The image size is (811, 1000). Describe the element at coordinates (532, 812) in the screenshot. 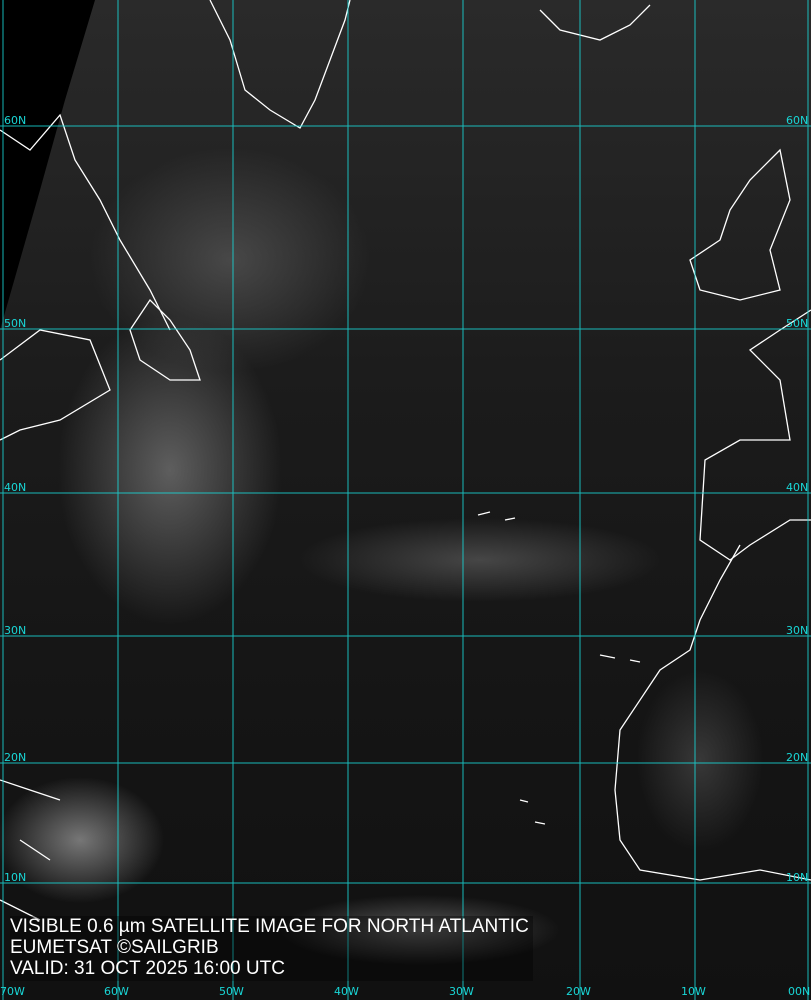

I see `cape-verde` at that location.